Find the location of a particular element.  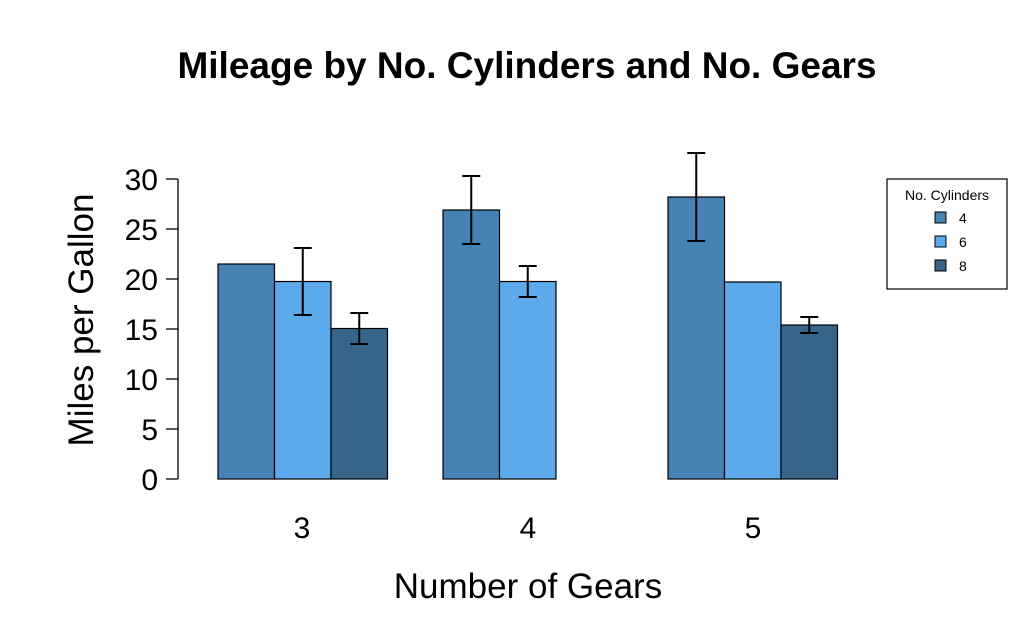

y-tick-label: 15 is located at coordinates (141, 330).